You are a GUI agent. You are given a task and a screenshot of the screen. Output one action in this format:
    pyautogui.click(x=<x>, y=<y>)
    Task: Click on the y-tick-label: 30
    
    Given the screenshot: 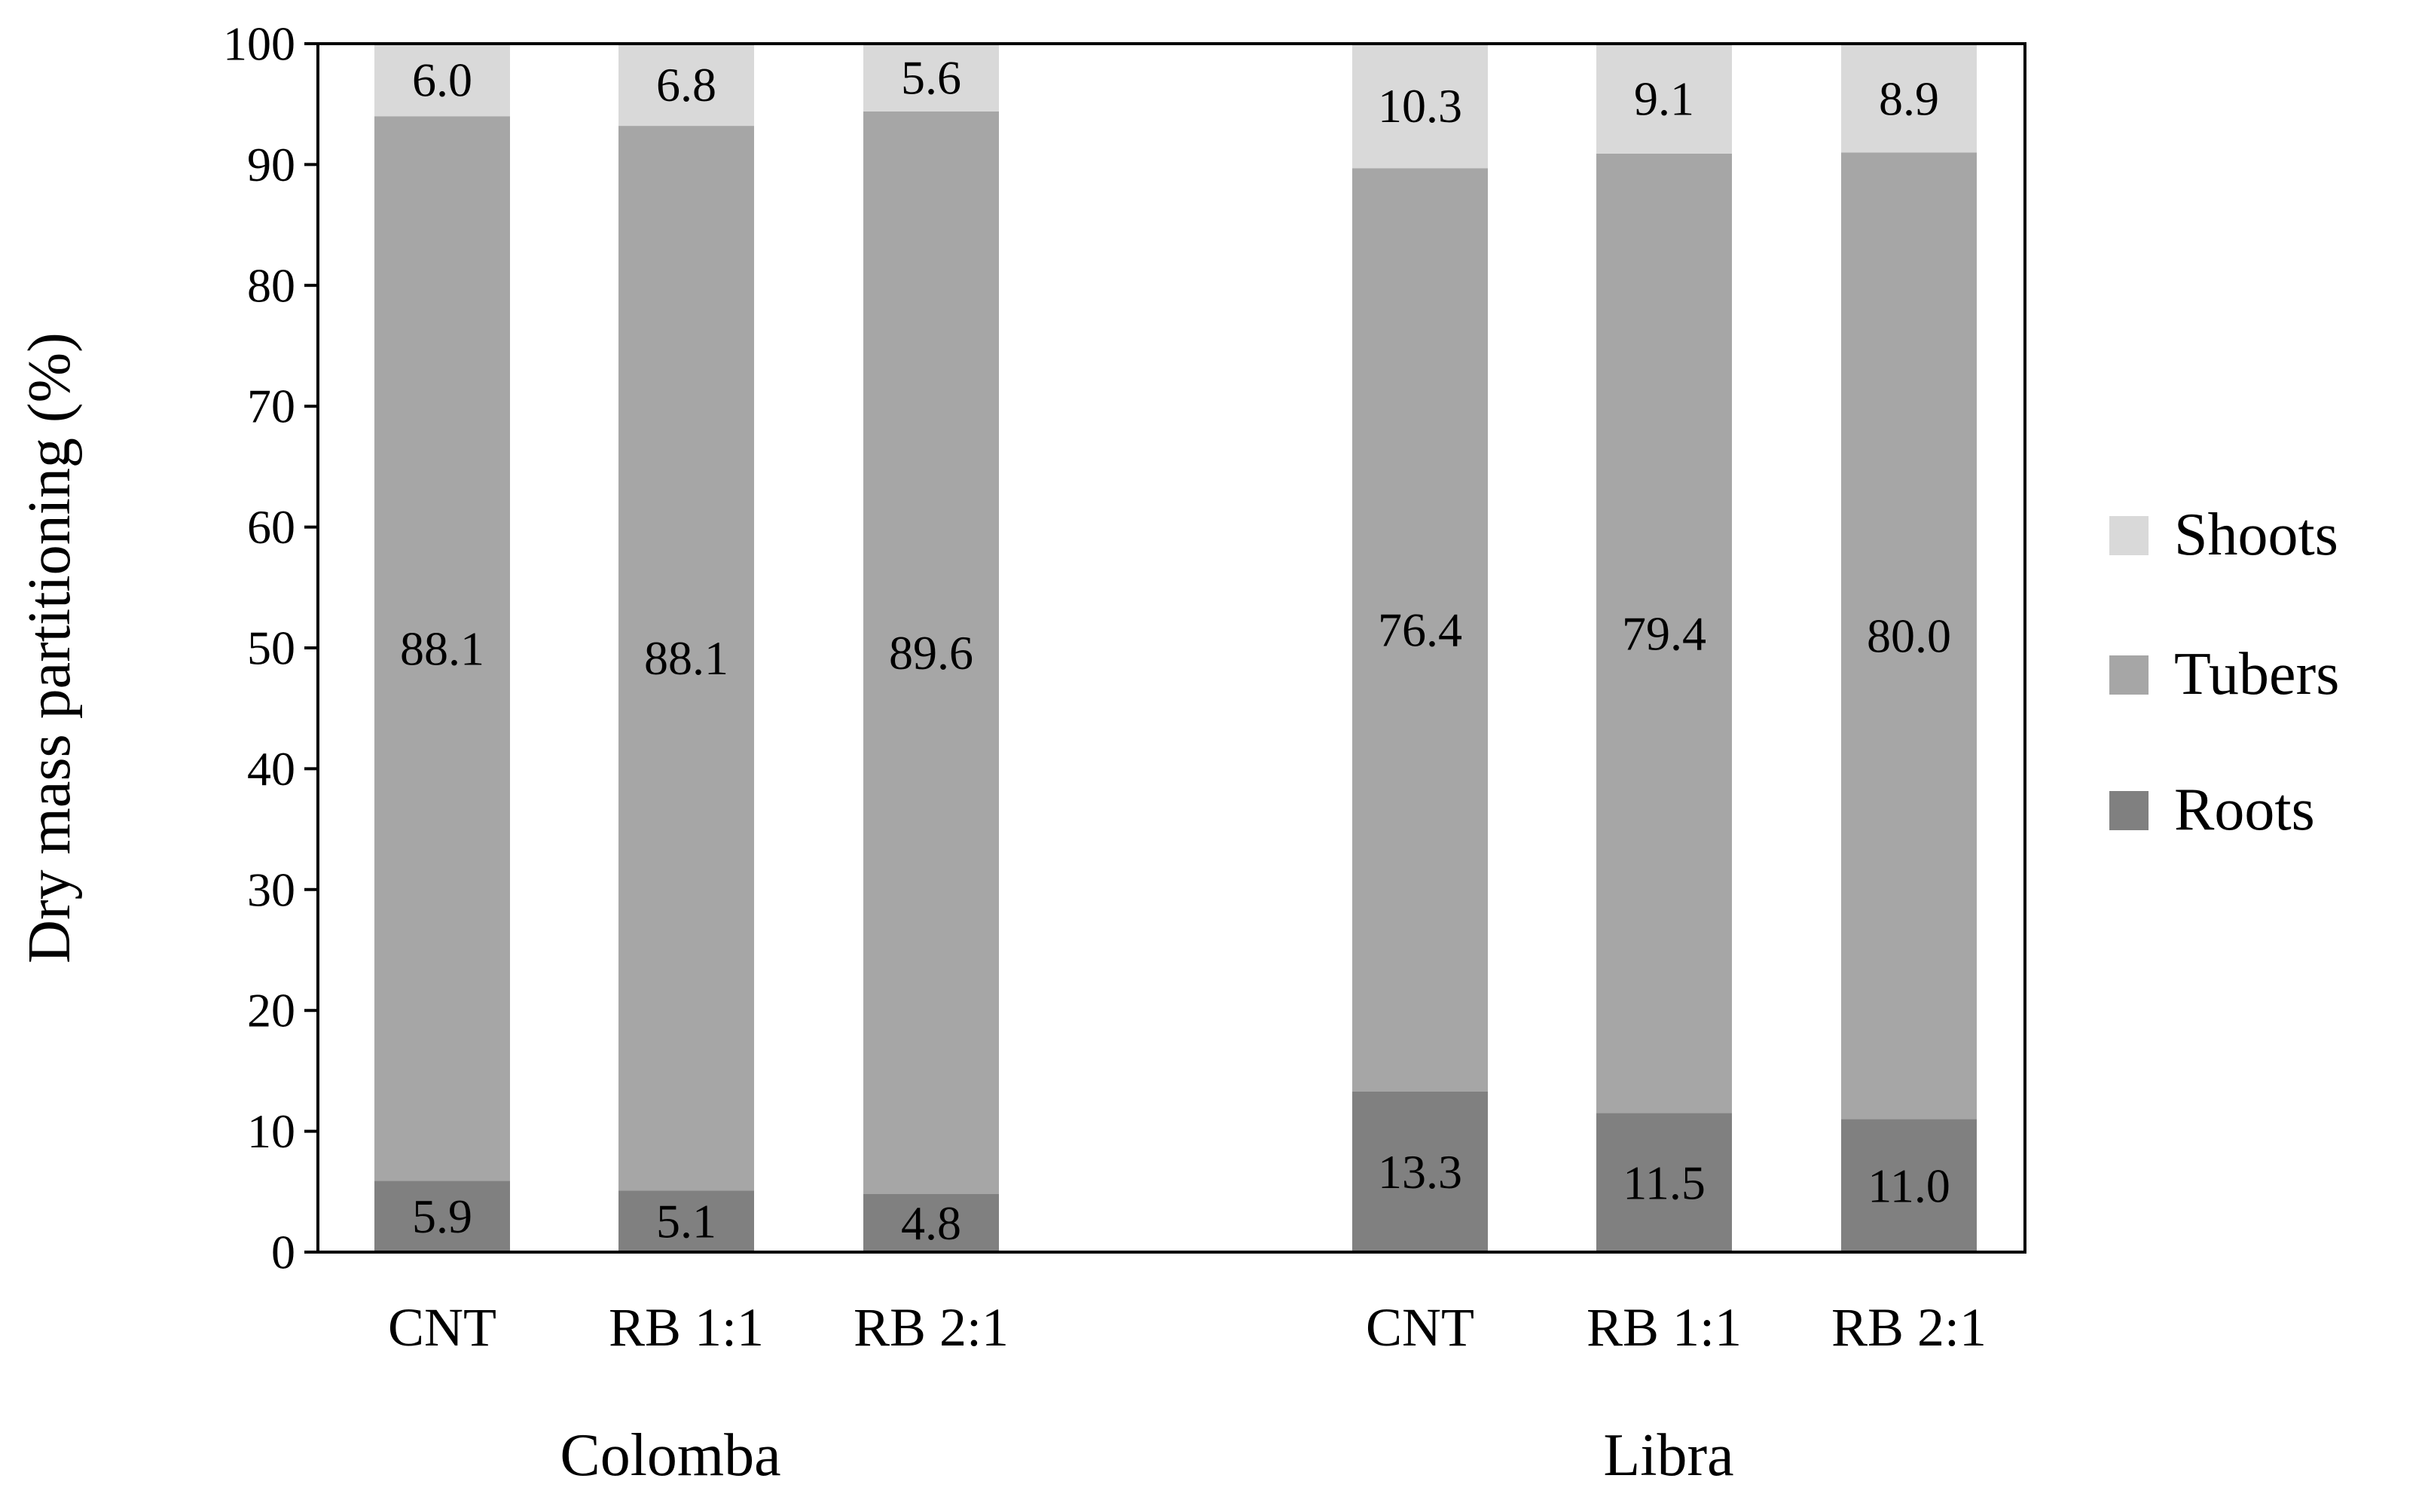 What is the action you would take?
    pyautogui.click(x=271, y=889)
    